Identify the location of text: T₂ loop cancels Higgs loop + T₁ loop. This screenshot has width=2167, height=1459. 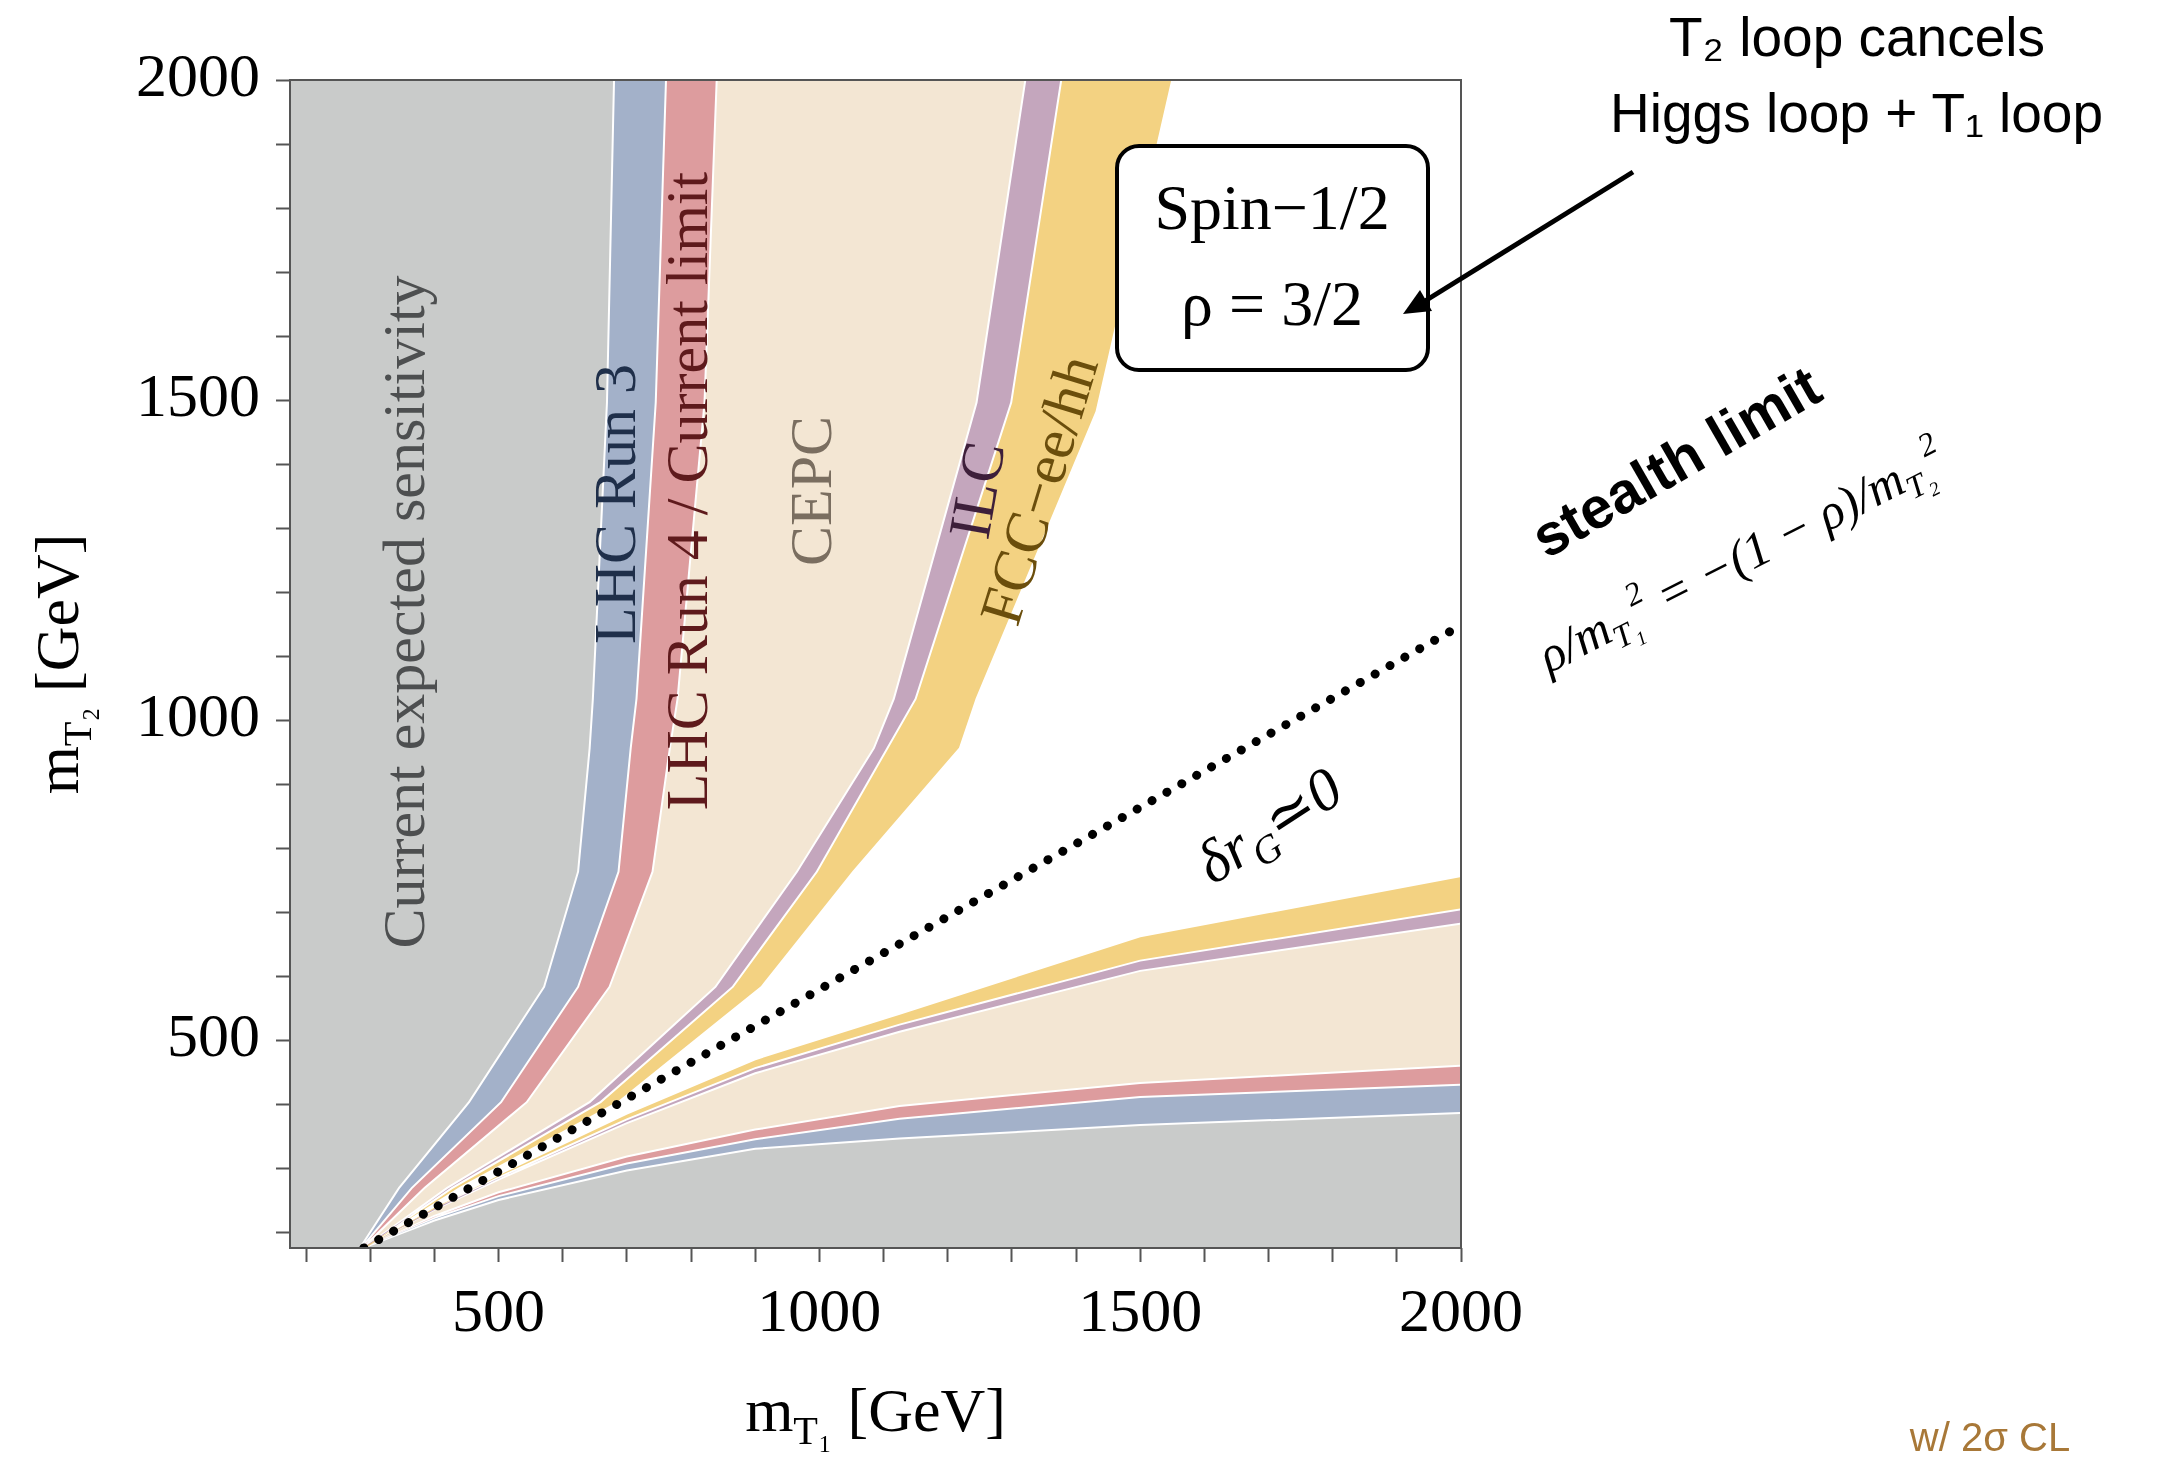
(1857, 75).